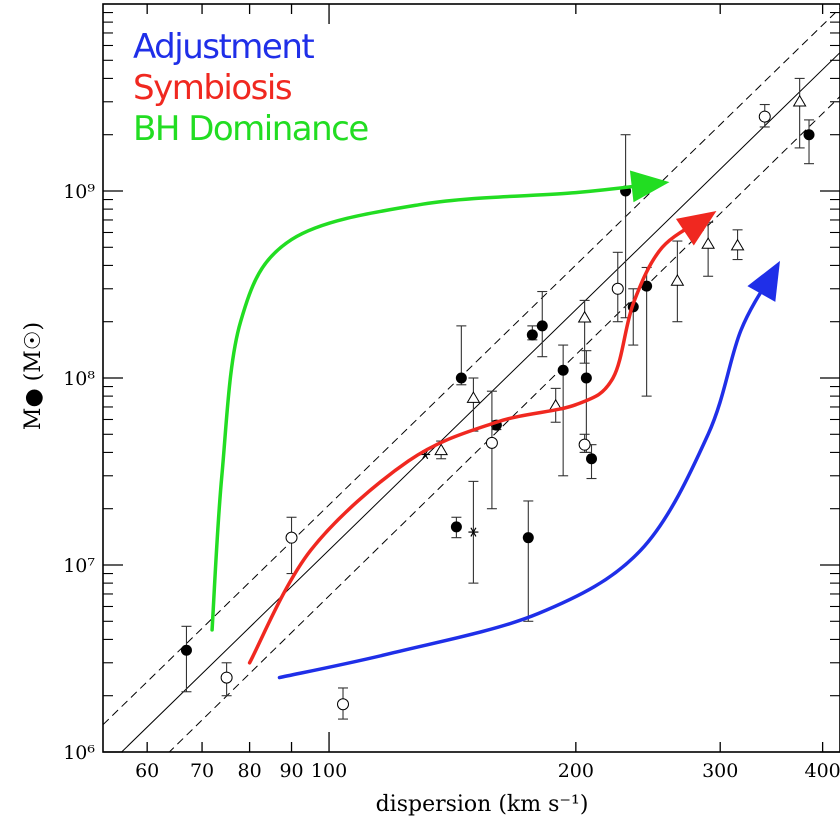  I want to click on legend-entry: Adjustment, so click(223, 47).